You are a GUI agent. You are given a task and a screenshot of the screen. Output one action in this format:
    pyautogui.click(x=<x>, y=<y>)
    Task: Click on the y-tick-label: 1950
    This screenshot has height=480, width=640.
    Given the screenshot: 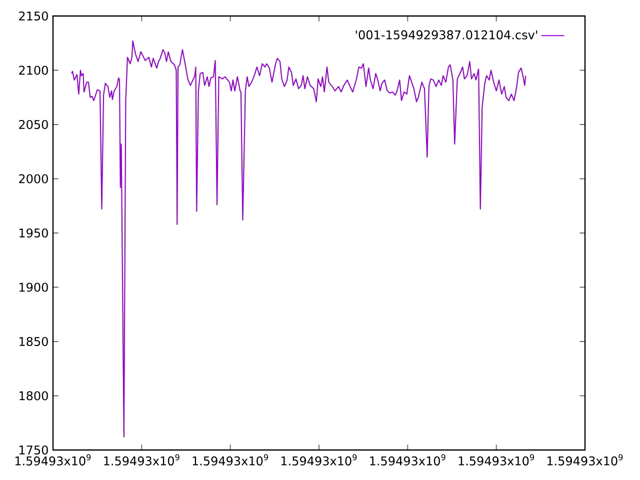 What is the action you would take?
    pyautogui.click(x=34, y=233)
    